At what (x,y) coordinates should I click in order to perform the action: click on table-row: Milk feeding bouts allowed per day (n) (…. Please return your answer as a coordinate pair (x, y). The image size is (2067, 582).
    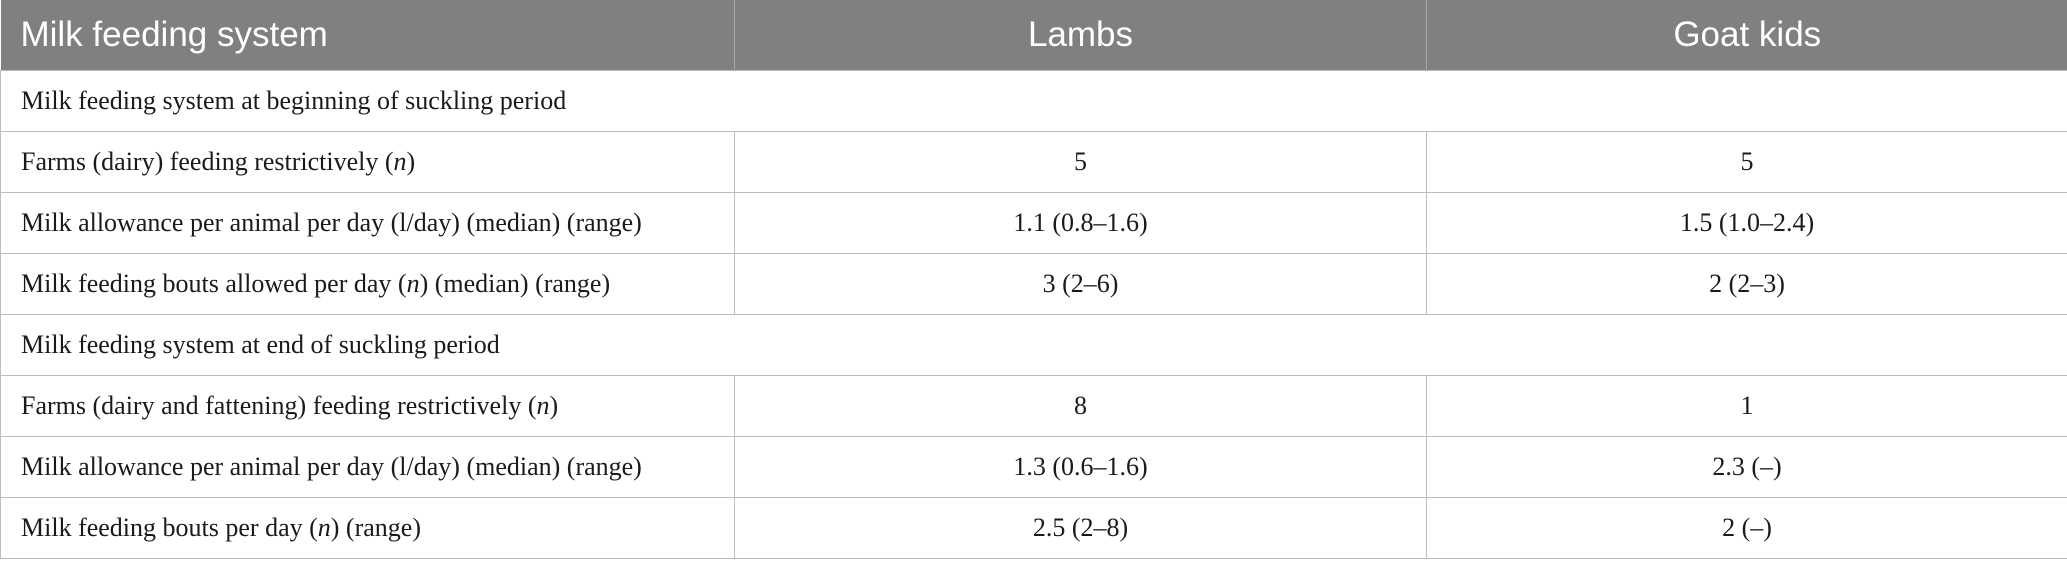
    Looking at the image, I should click on (1033, 283).